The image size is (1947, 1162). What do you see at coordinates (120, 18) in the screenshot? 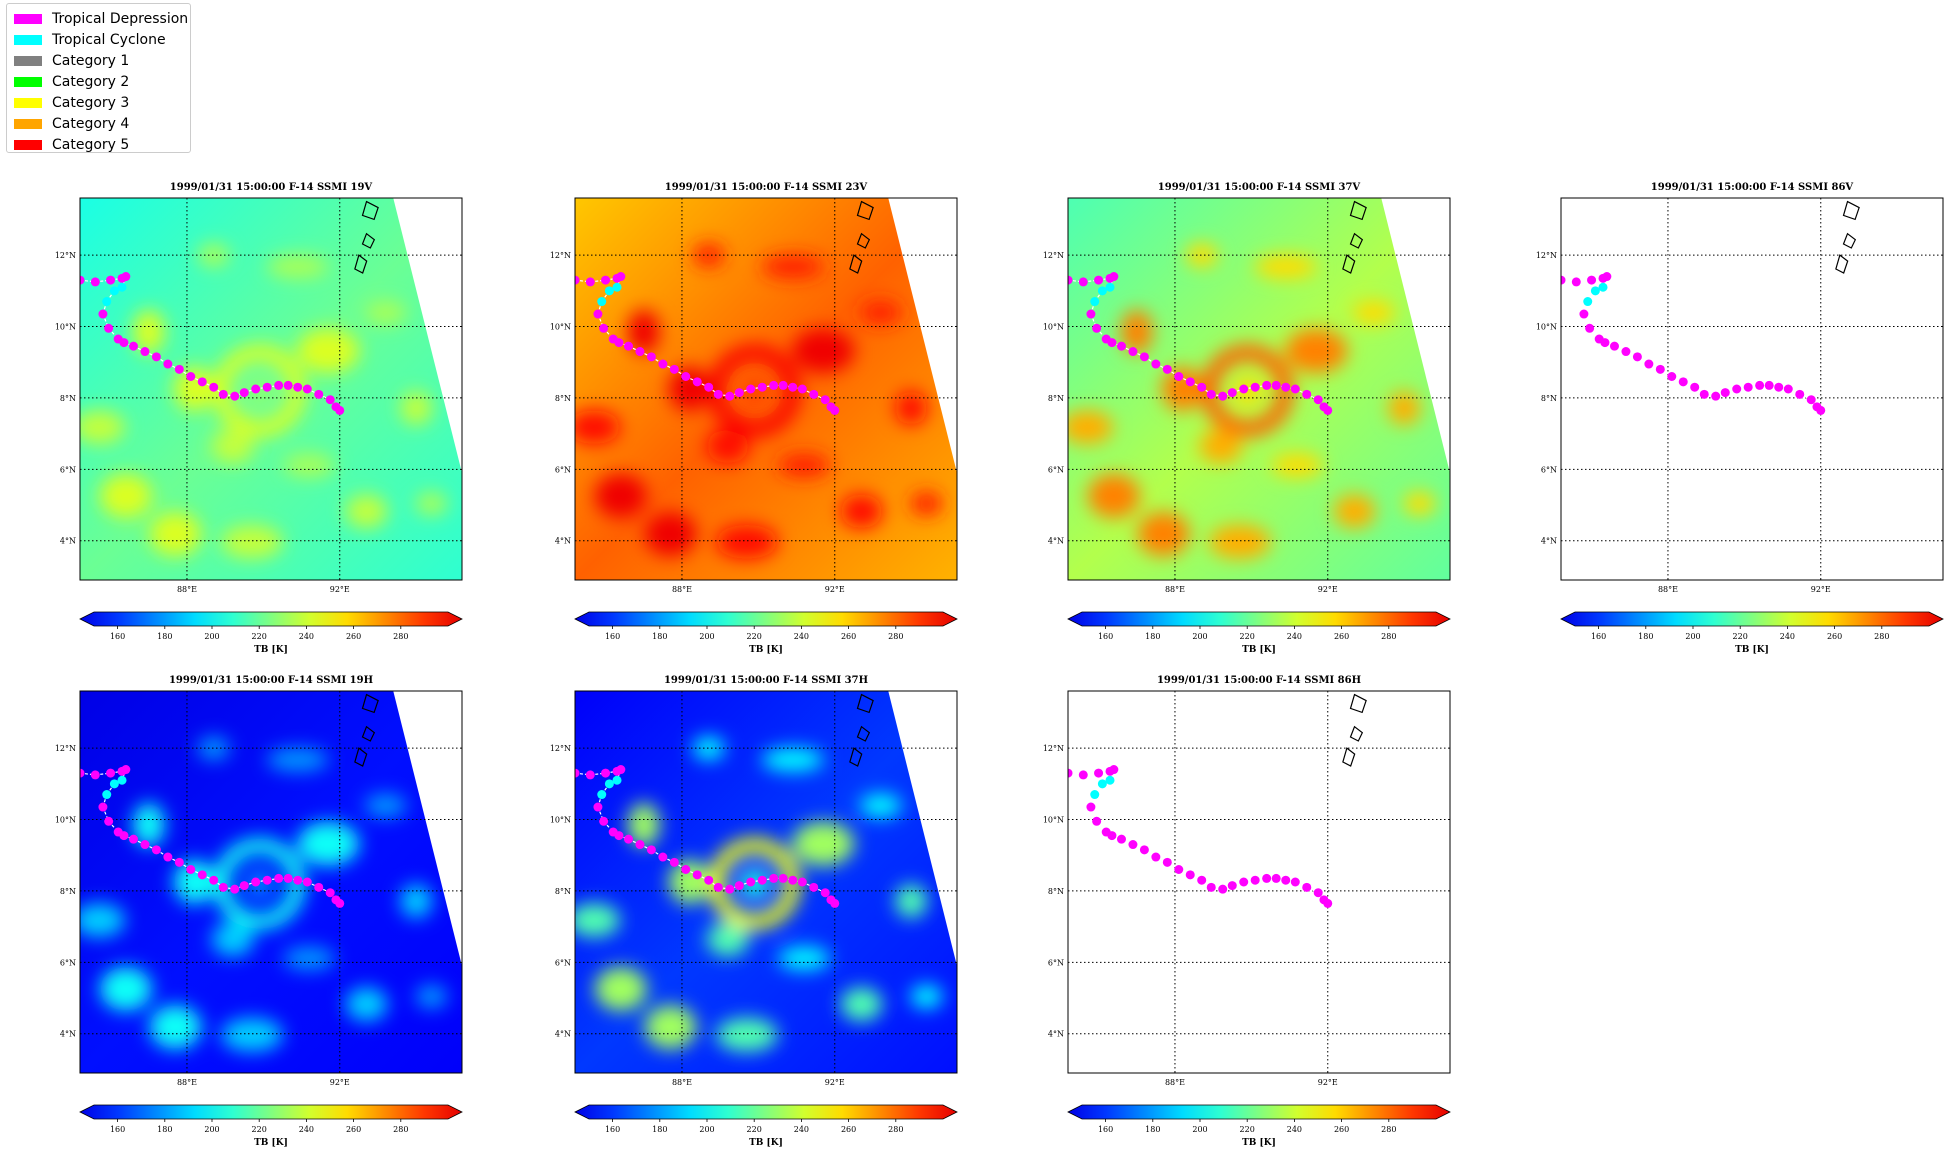
I see `legend-label: Tropical Depression` at bounding box center [120, 18].